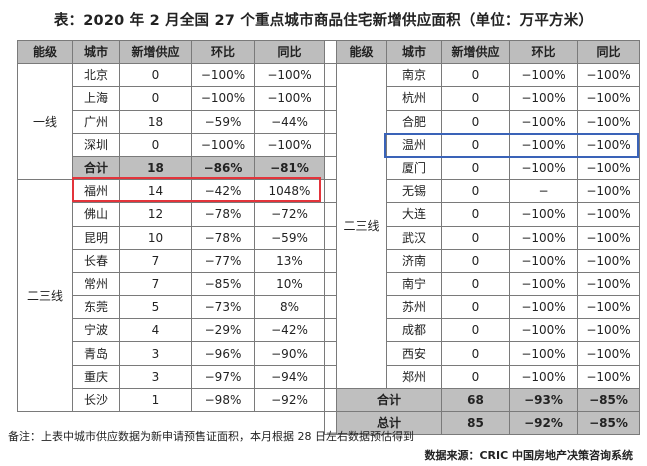  What do you see at coordinates (155, 330) in the screenshot?
I see `supply-cell: 4` at bounding box center [155, 330].